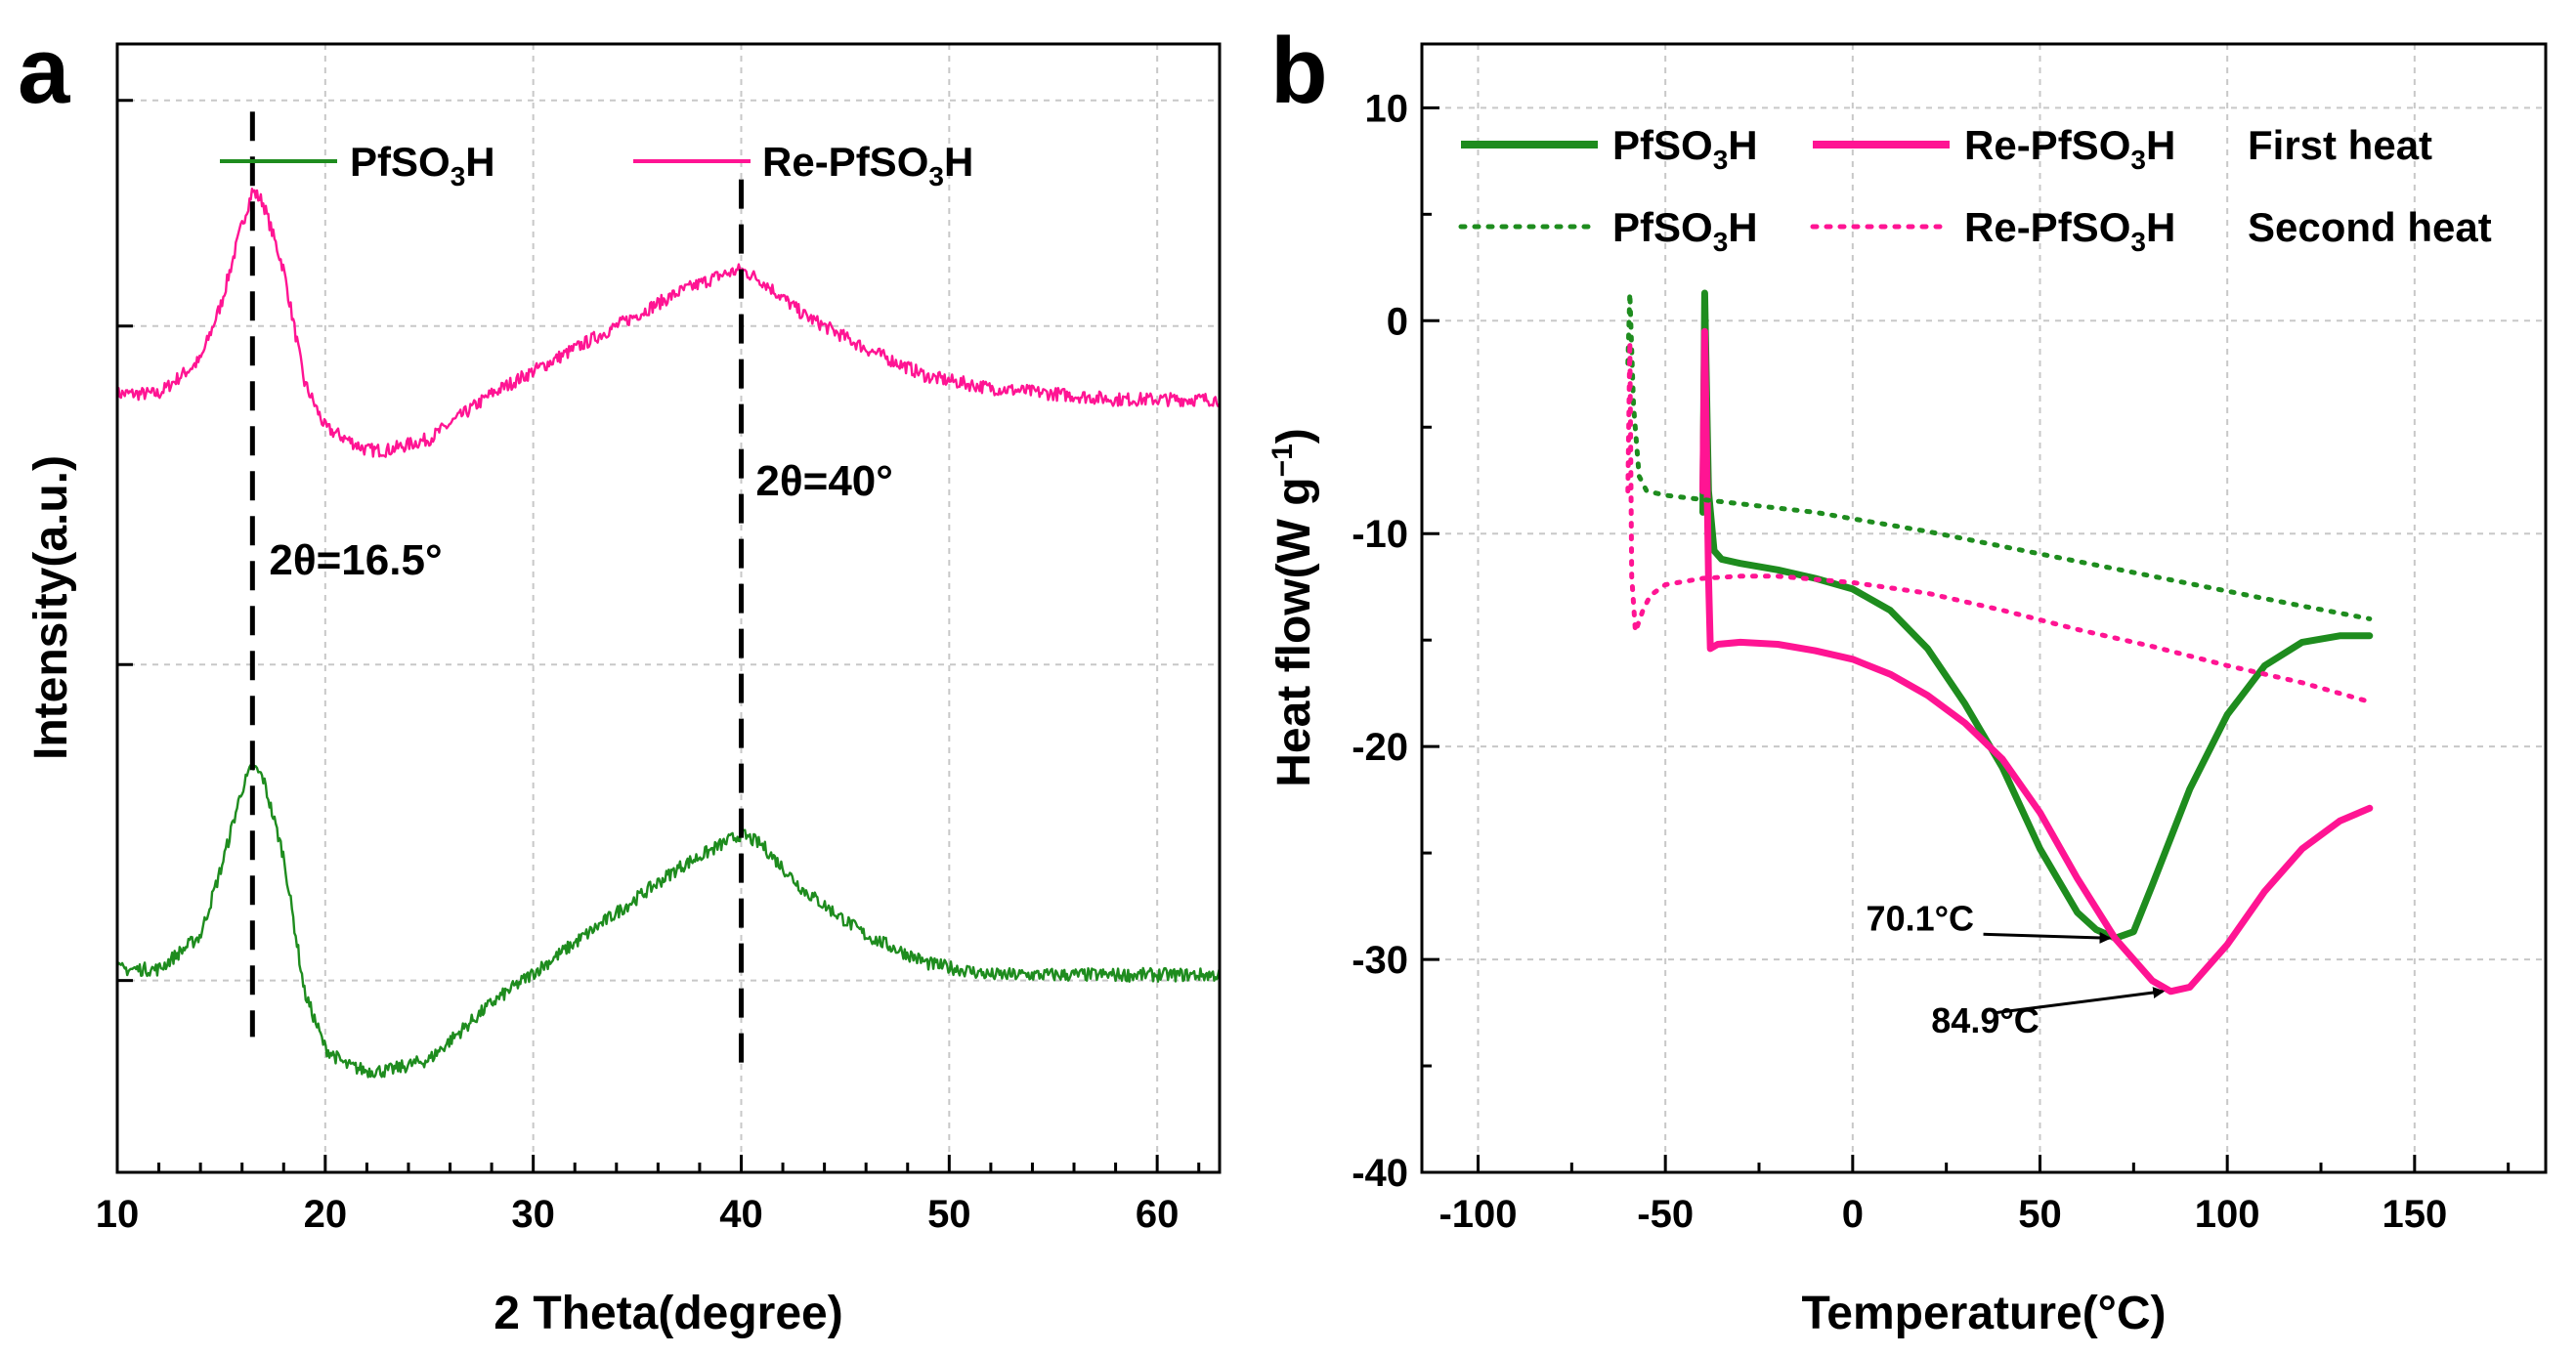  Describe the element at coordinates (1294, 608) in the screenshot. I see `panel-b-y-title: Heat flow(W g−1)` at that location.